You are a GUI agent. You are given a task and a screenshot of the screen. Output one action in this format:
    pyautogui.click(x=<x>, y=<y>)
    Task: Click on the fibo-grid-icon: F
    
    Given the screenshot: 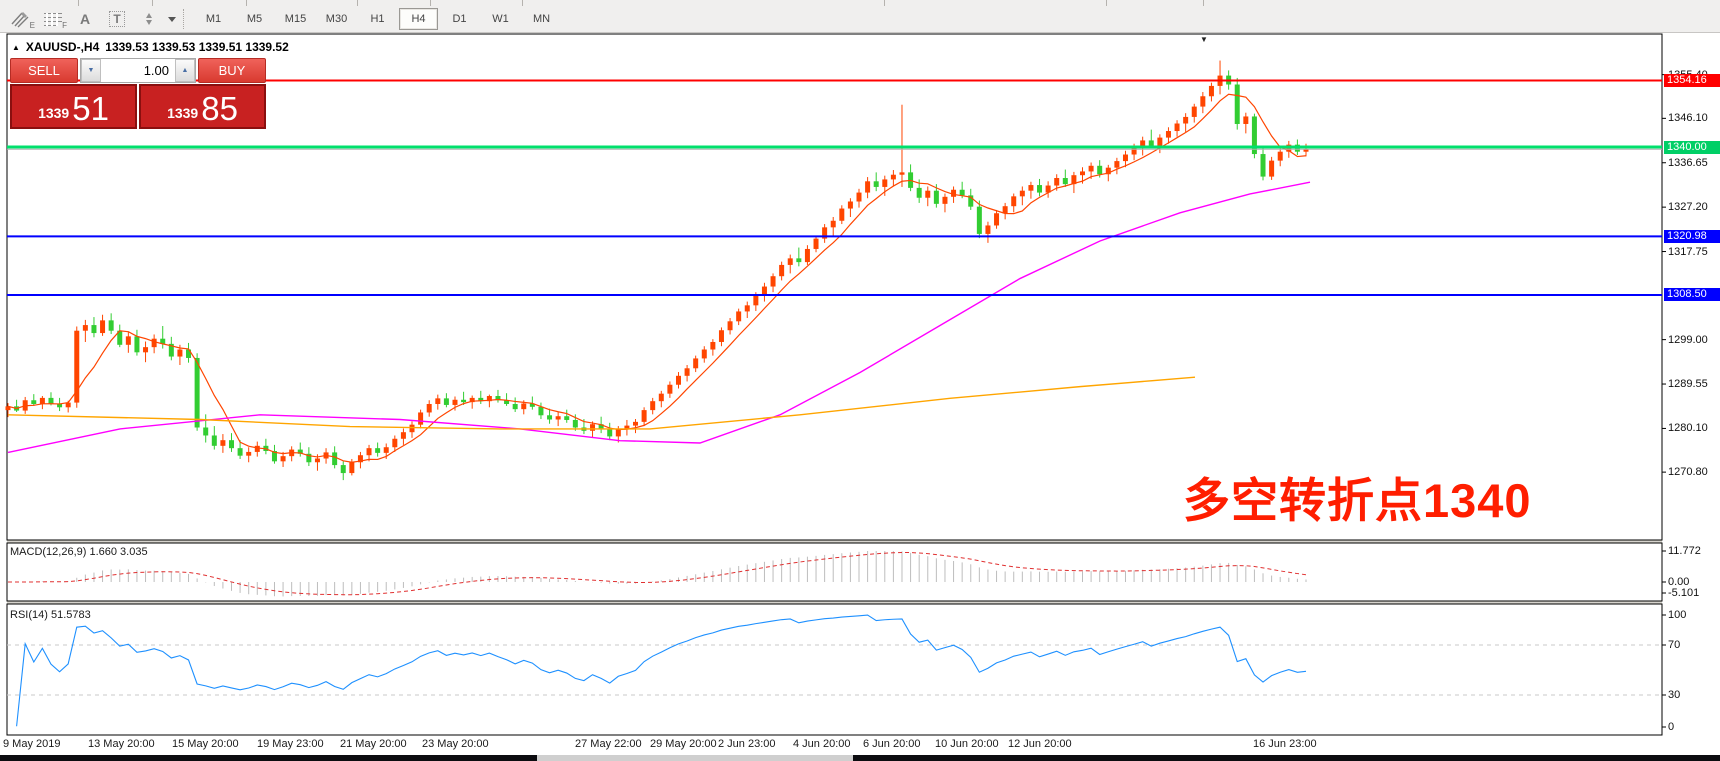 What is the action you would take?
    pyautogui.click(x=53, y=19)
    